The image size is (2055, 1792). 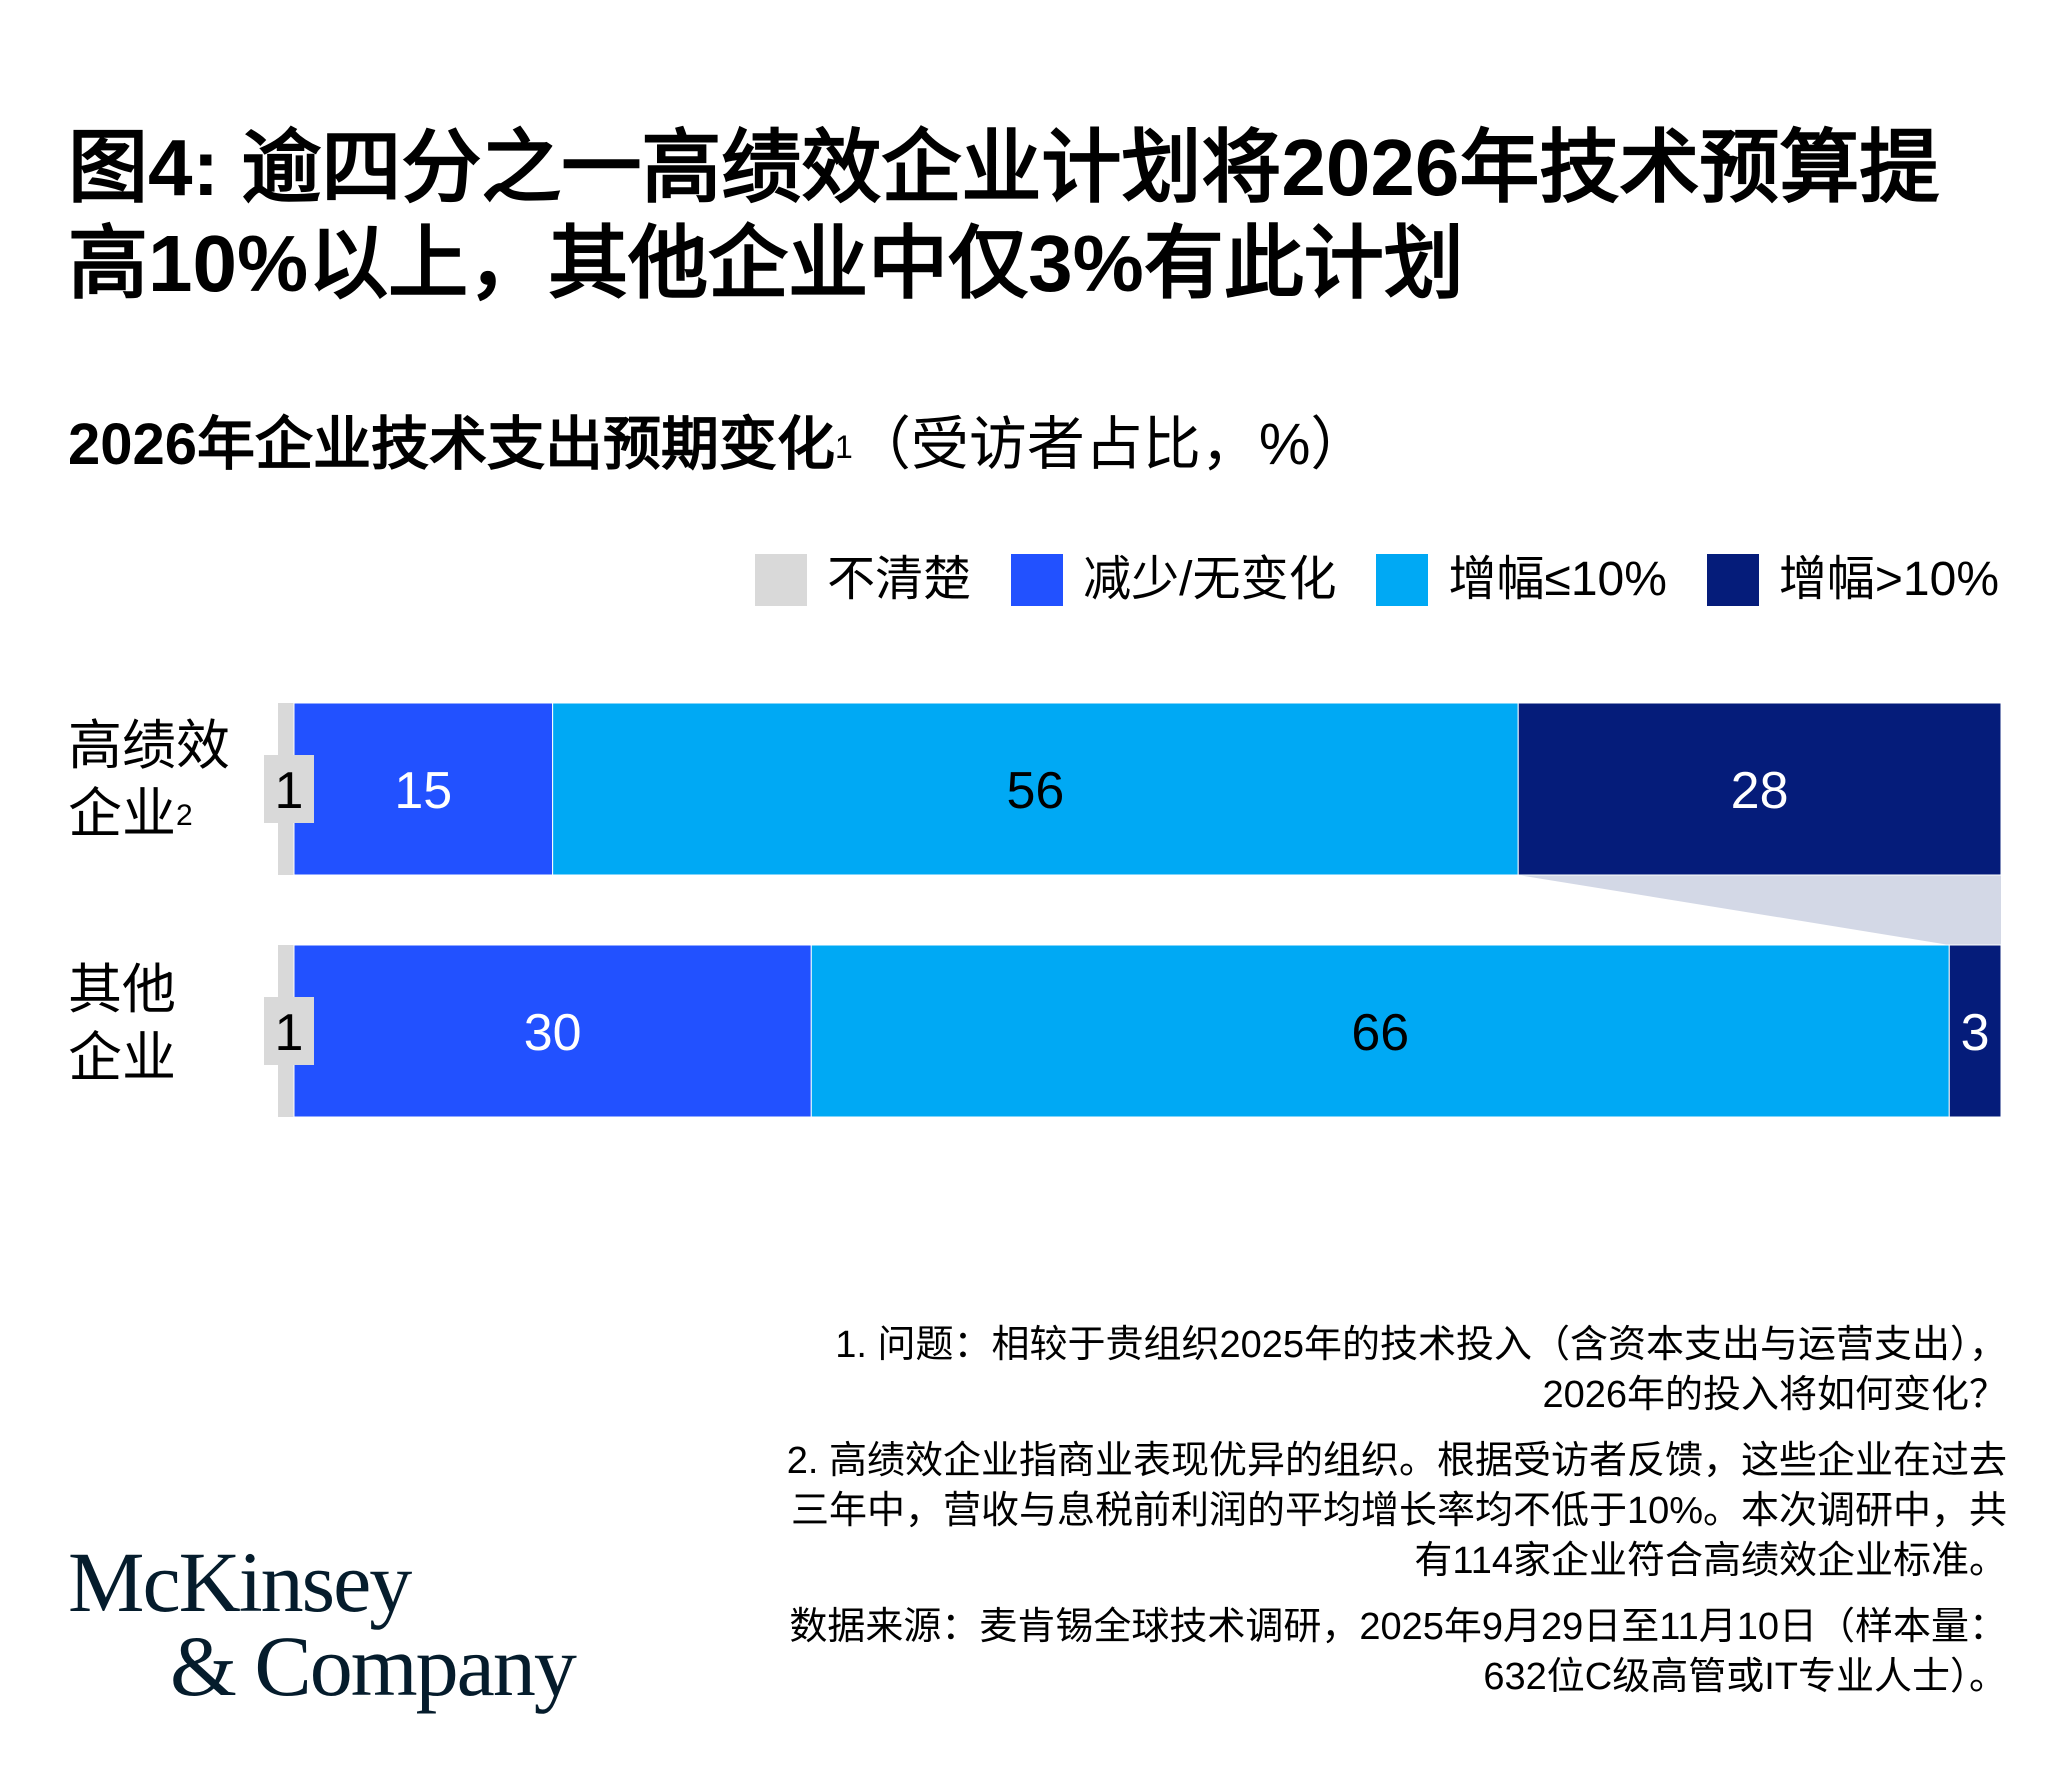 I want to click on footnote-2-line3: 有114家企业符合高绩效企业标准。, so click(x=1710, y=1561).